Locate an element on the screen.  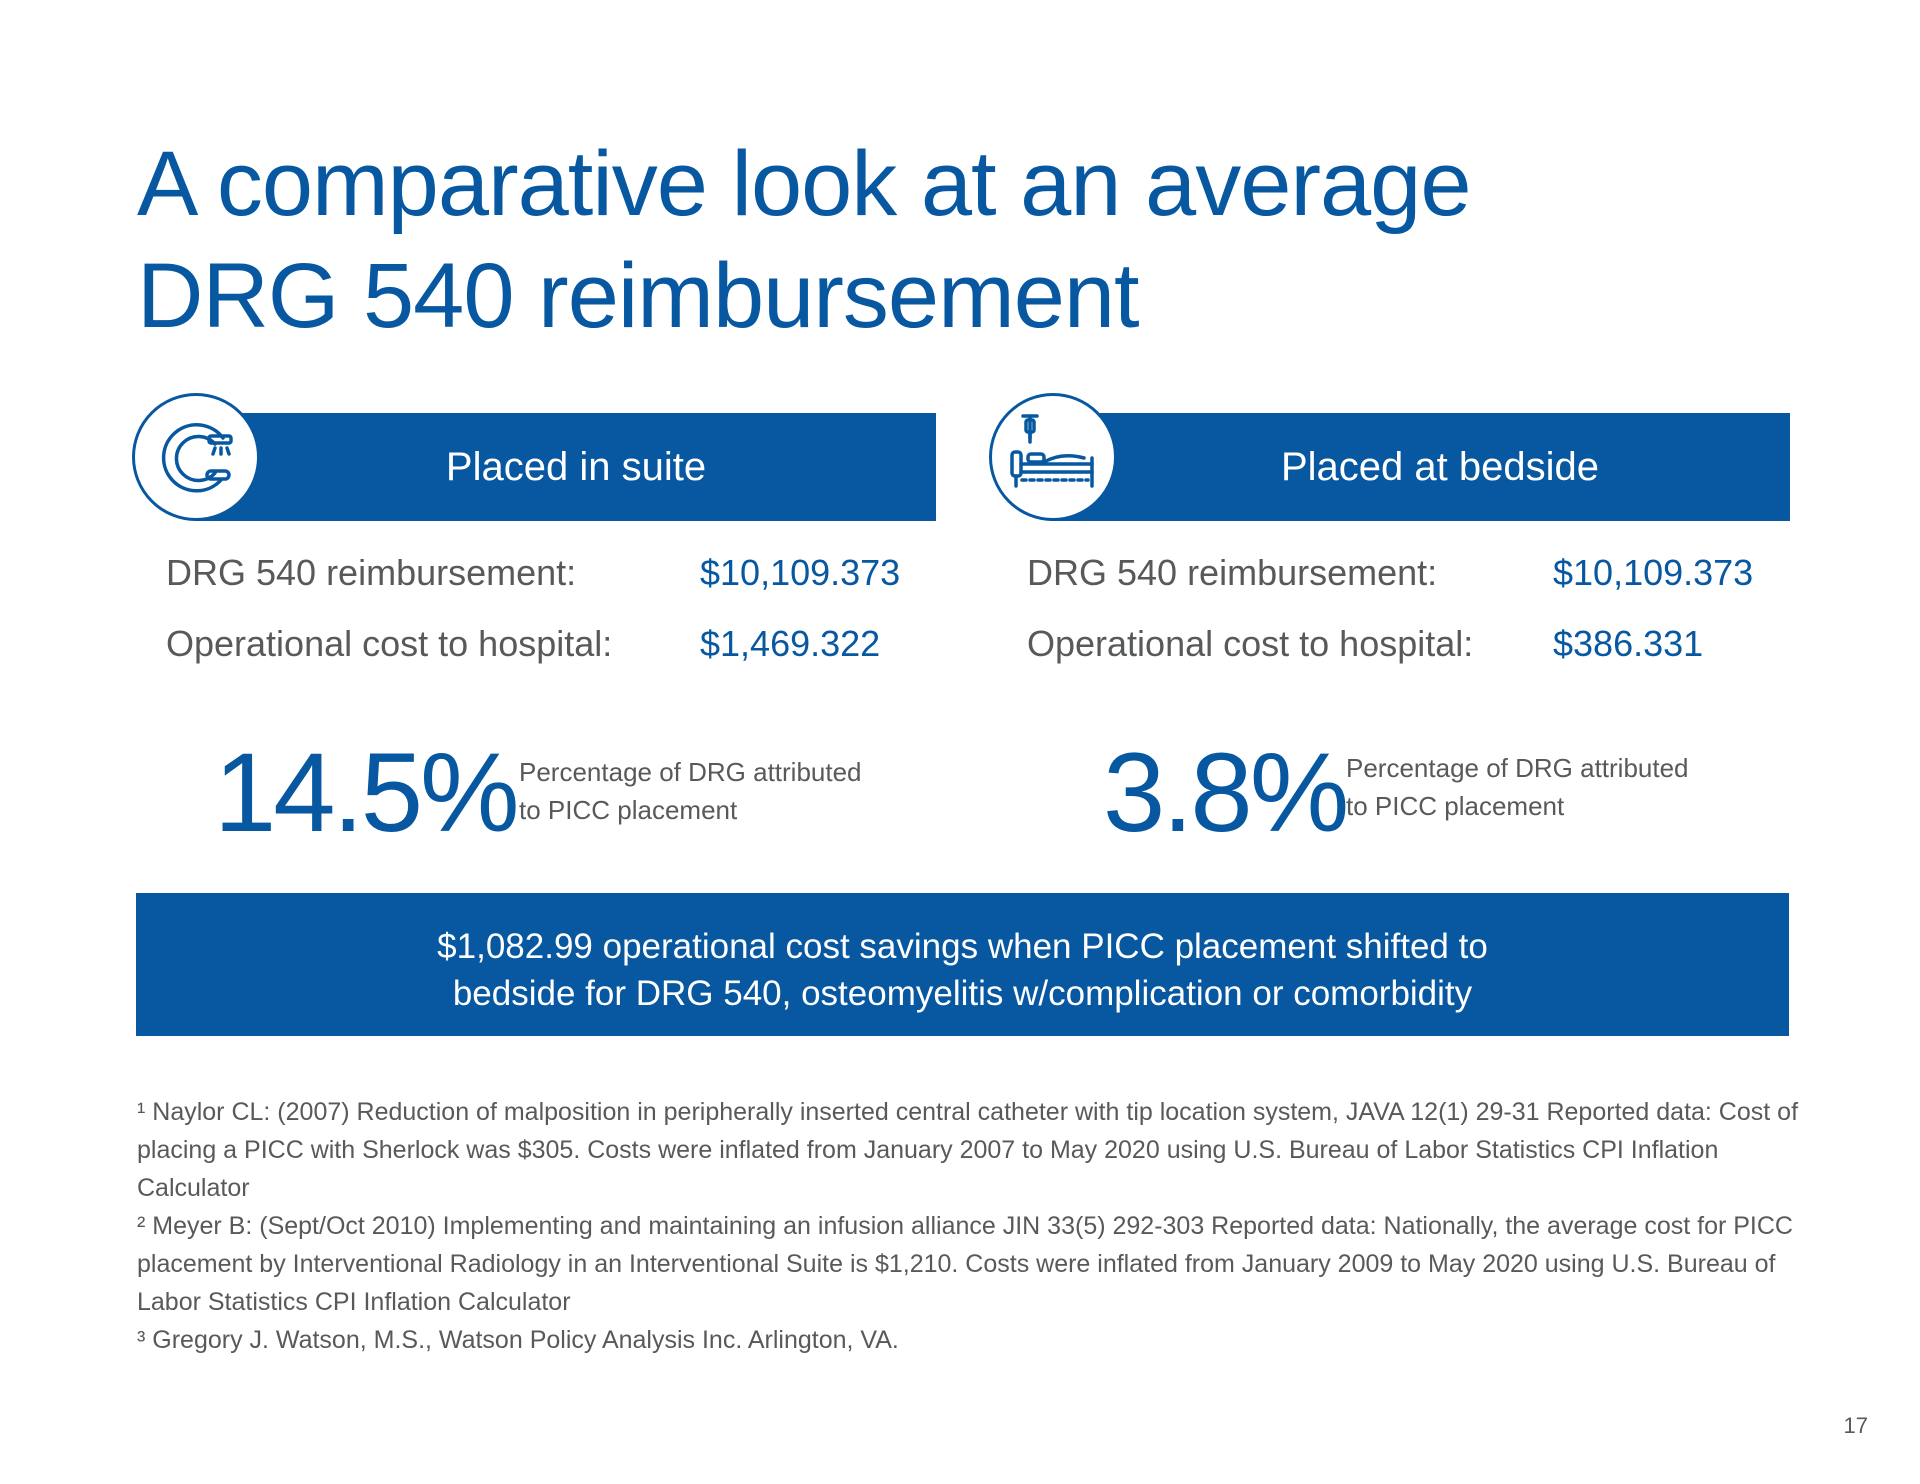
suite-cost-value: $1,469.322 is located at coordinates (790, 643).